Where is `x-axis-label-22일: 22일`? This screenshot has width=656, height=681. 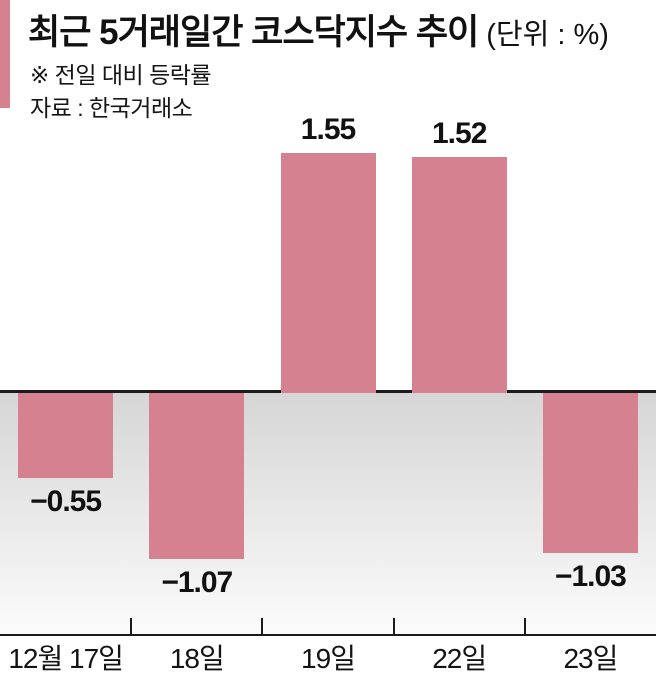 x-axis-label-22일: 22일 is located at coordinates (459, 658).